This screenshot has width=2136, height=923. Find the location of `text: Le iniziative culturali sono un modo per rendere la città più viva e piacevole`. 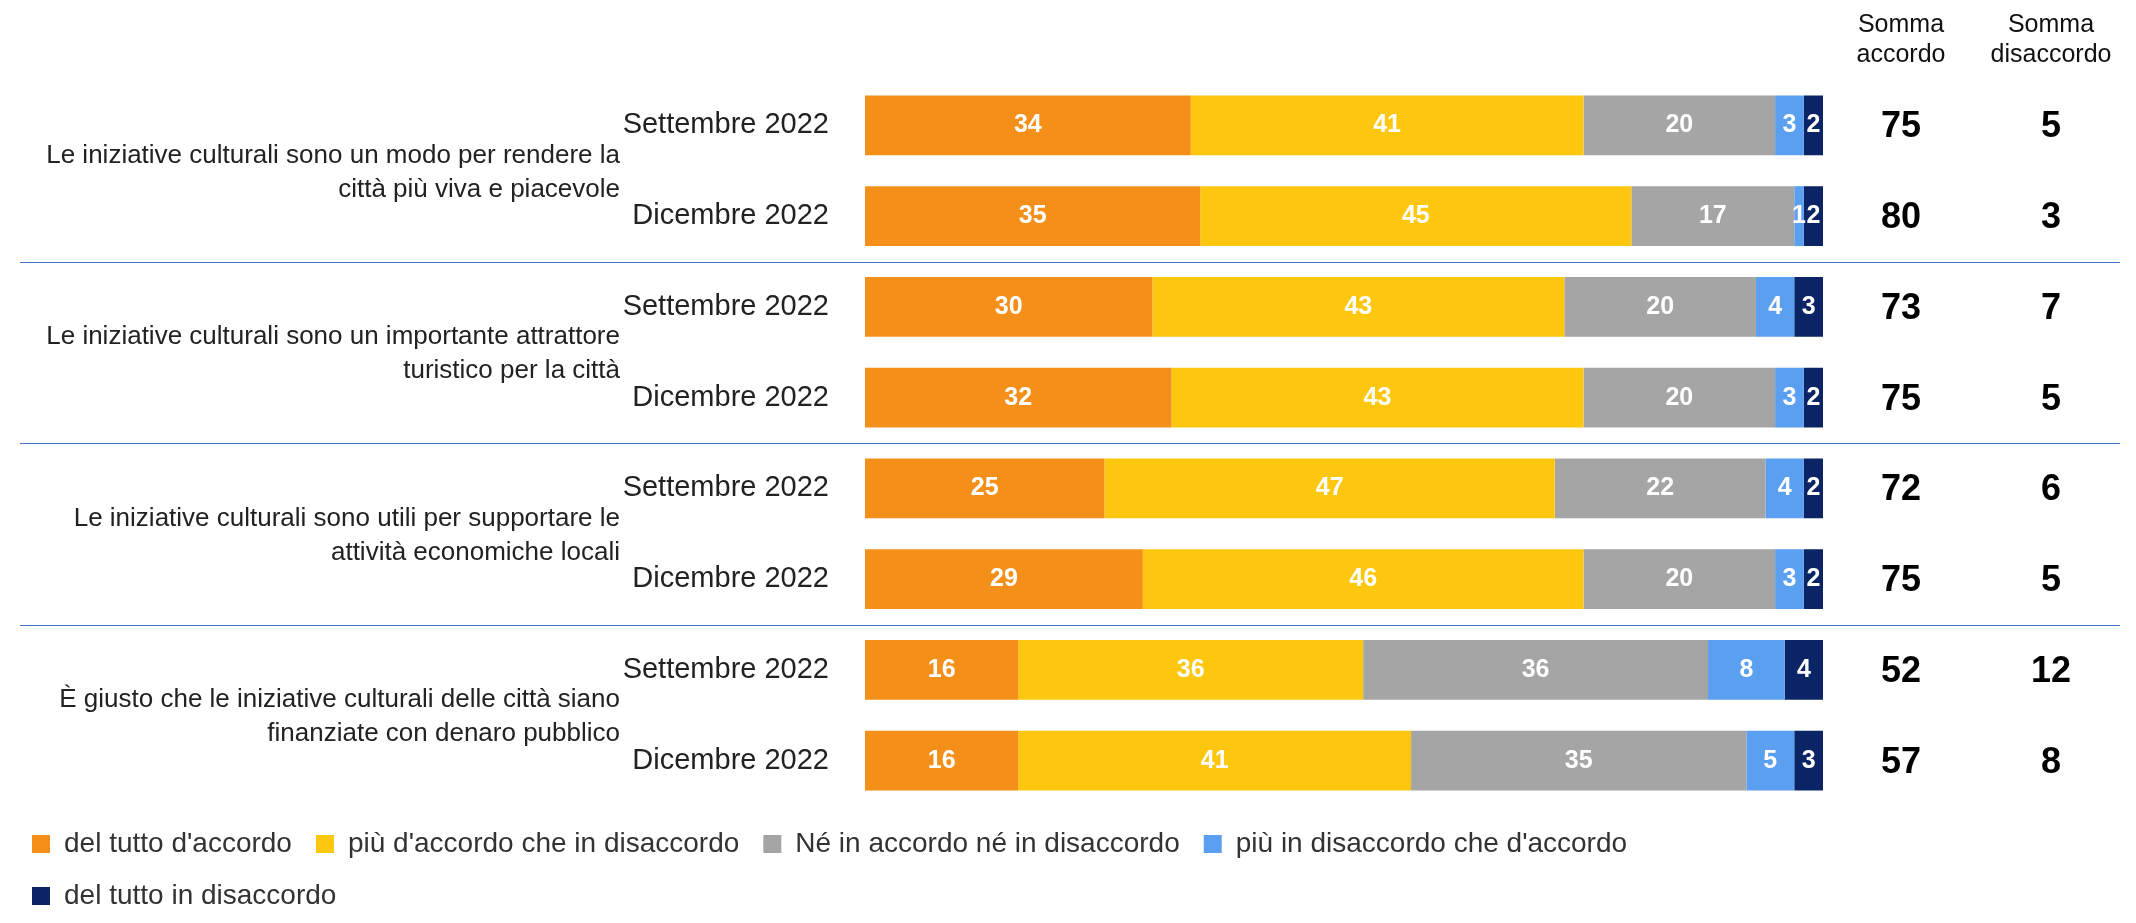

text: Le iniziative culturali sono un modo per rendere la città più viva e piacevole is located at coordinates (332, 171).